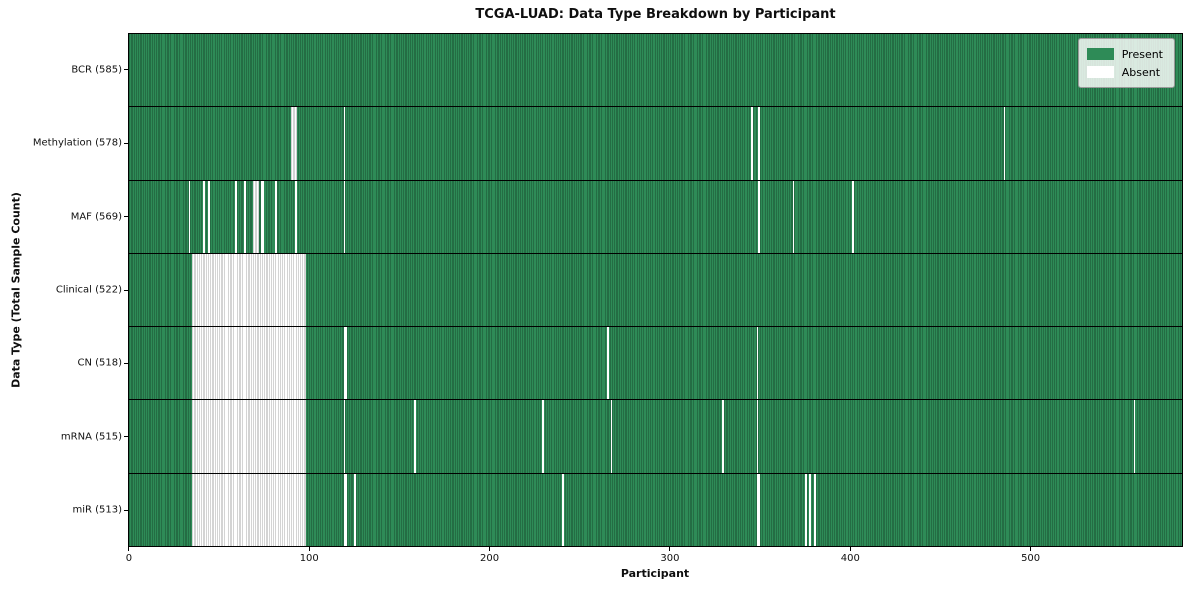 The height and width of the screenshot is (600, 1200). I want to click on present-swatch, so click(1100, 54).